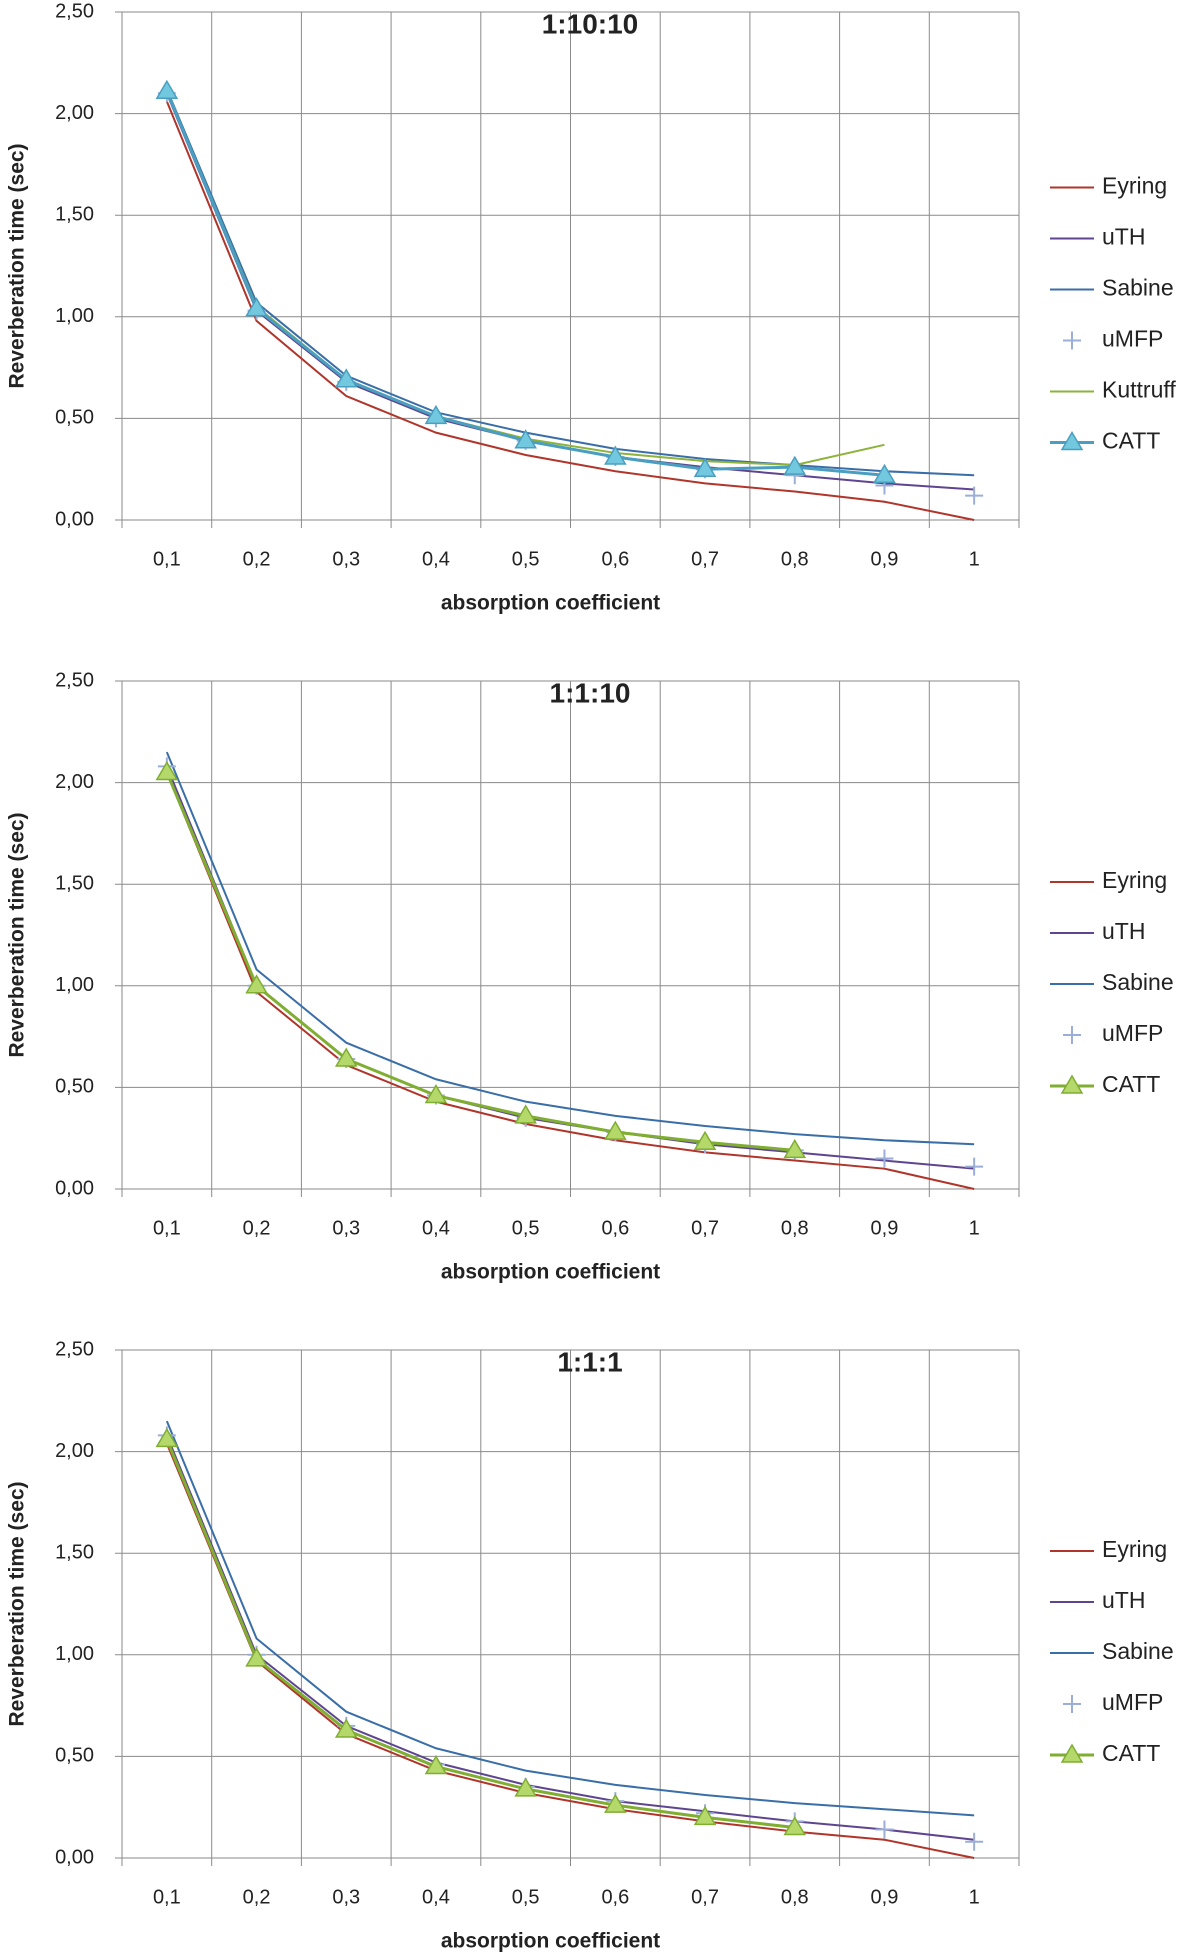 The height and width of the screenshot is (1955, 1200). Describe the element at coordinates (1139, 390) in the screenshot. I see `legend-label: Kuttruff` at that location.